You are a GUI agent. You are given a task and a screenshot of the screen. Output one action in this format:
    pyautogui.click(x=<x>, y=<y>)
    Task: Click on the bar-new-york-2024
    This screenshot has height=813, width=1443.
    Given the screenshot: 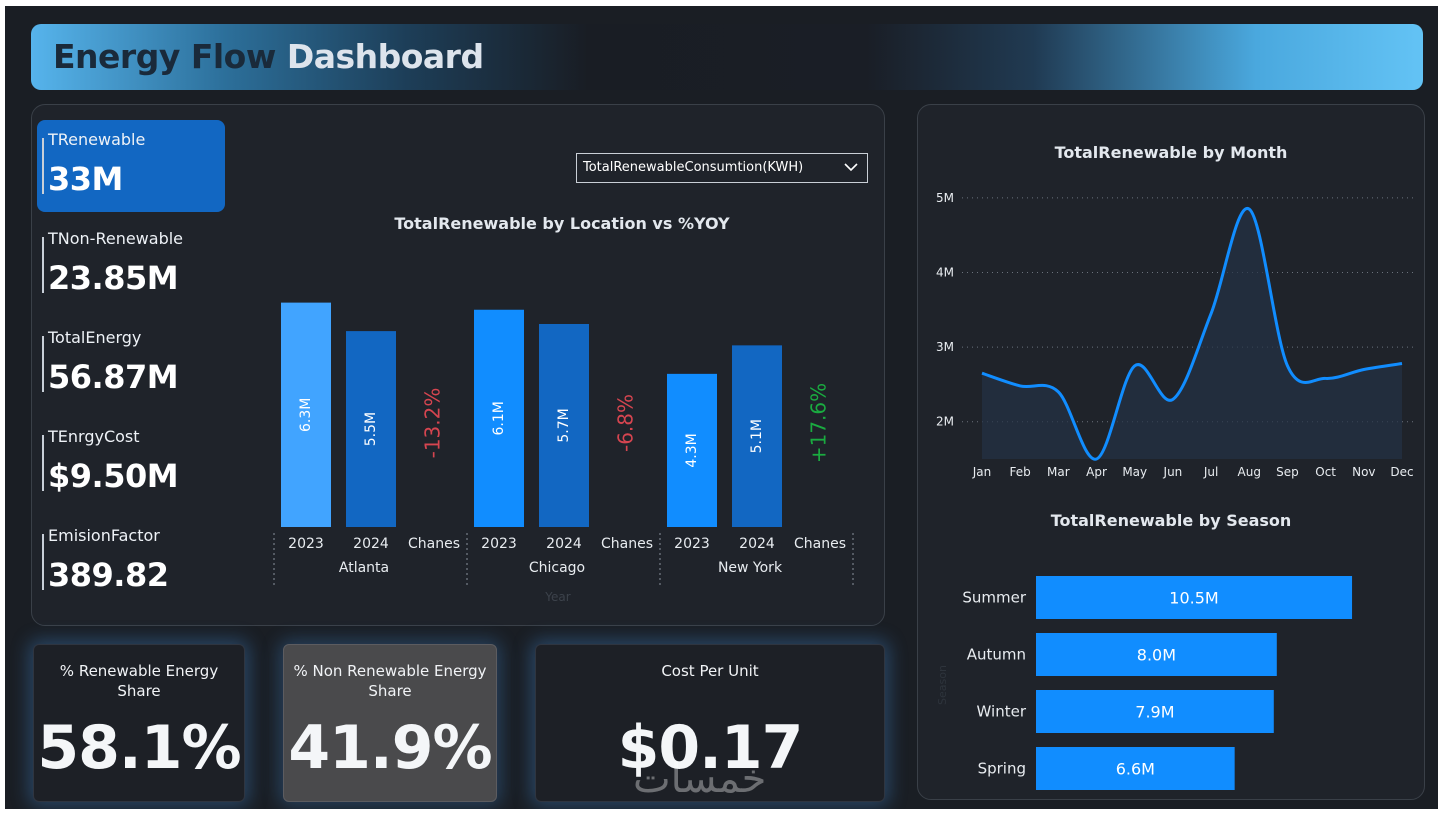 What is the action you would take?
    pyautogui.click(x=757, y=436)
    